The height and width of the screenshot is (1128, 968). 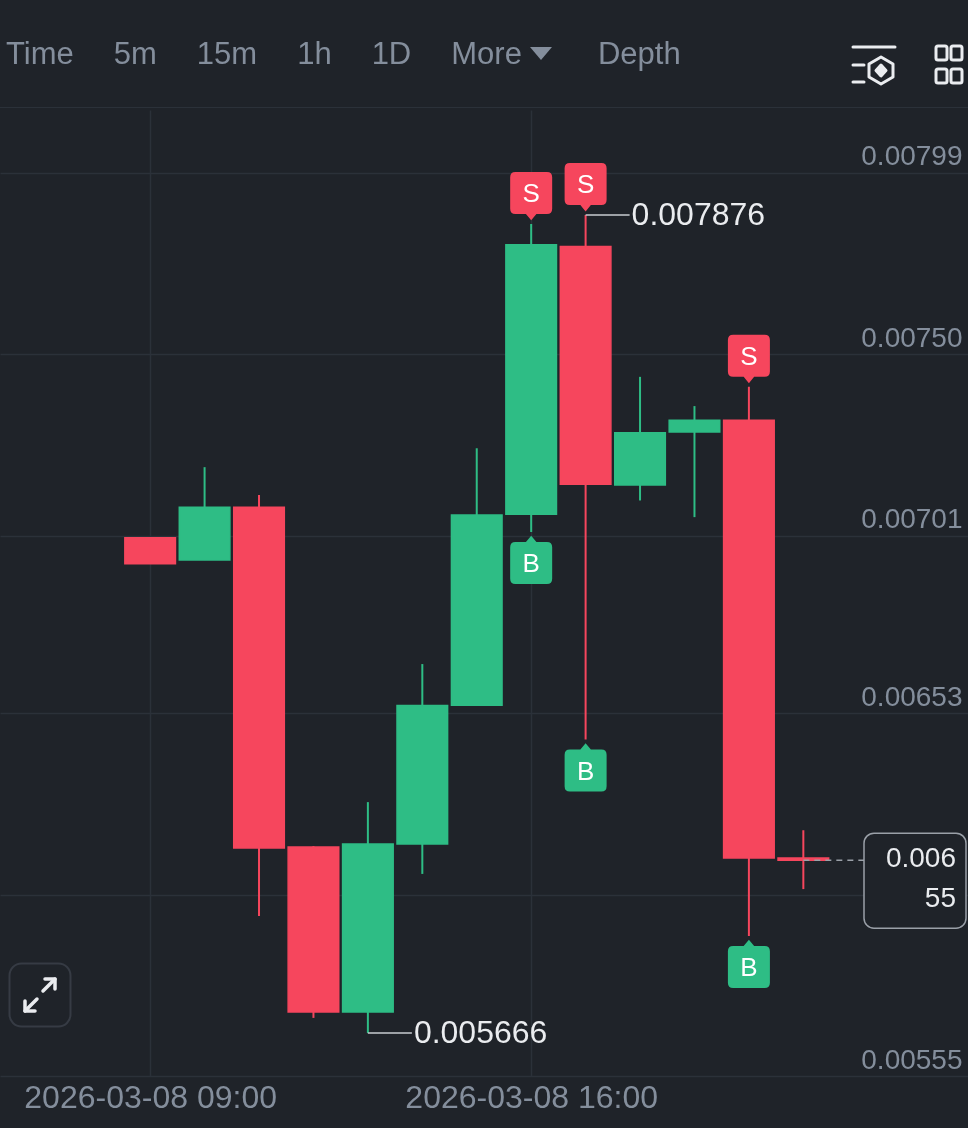 I want to click on text: 5m, so click(x=135, y=53).